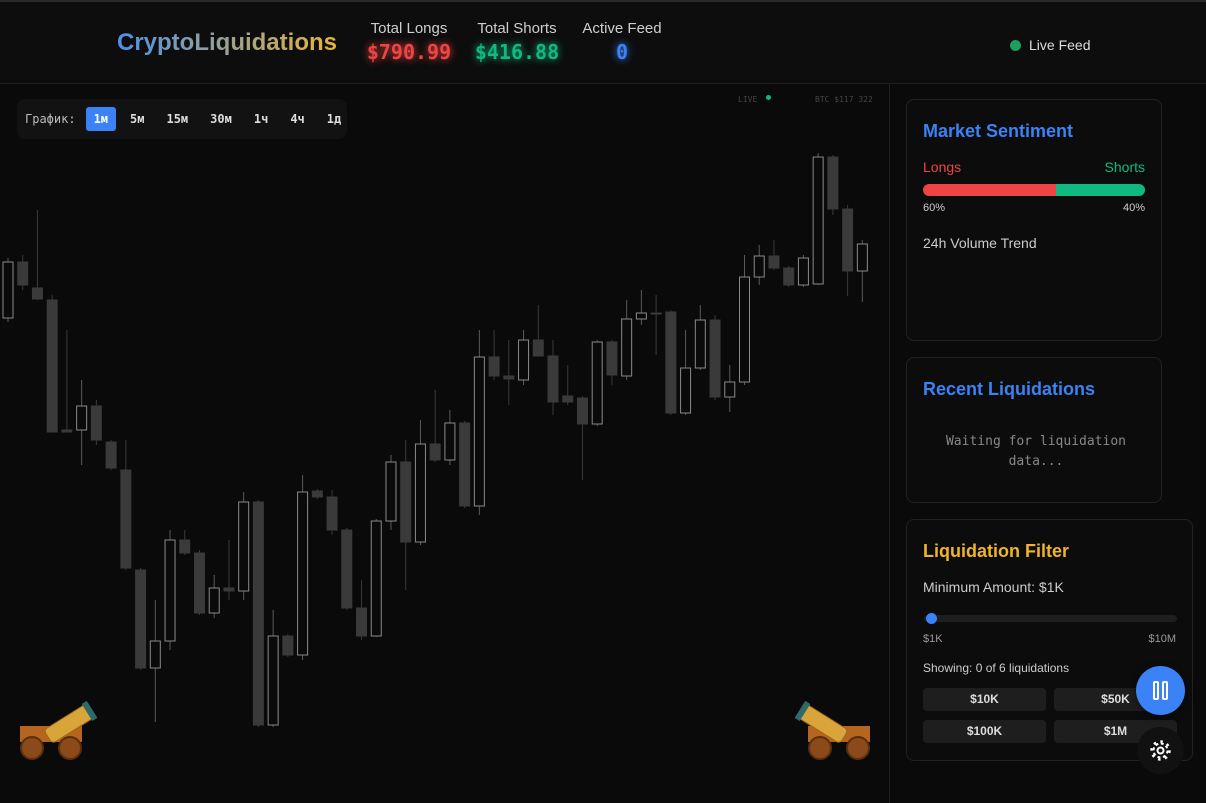  Describe the element at coordinates (622, 52) in the screenshot. I see `stat-value: 0` at that location.